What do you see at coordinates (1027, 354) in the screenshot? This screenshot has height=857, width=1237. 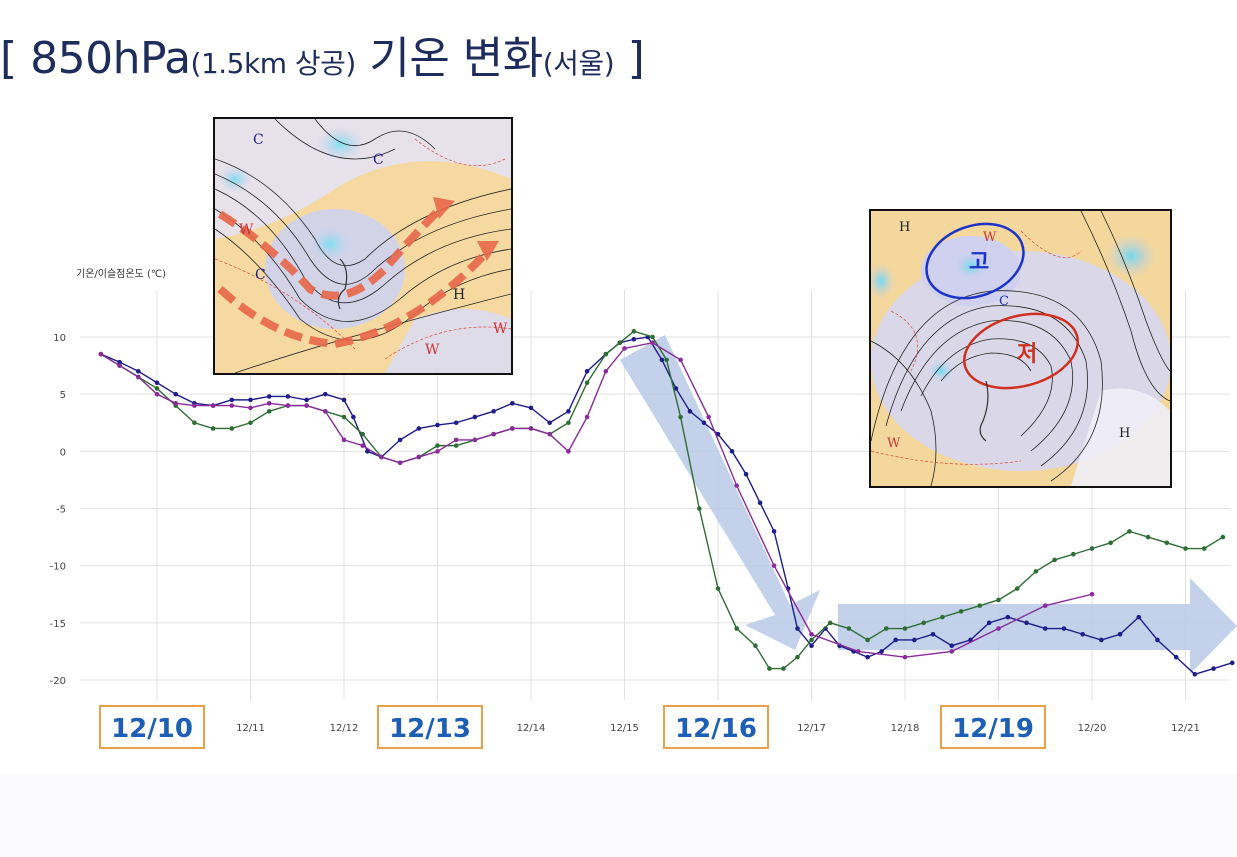 I see `map-label-low: 저` at bounding box center [1027, 354].